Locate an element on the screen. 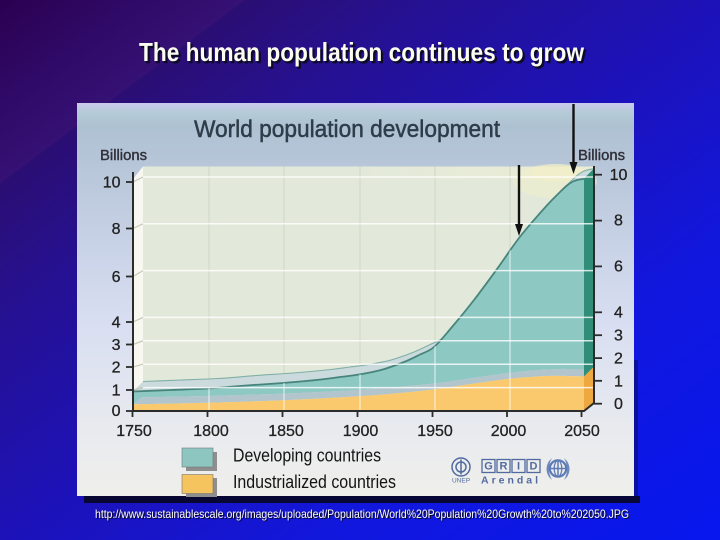  svg-text: 2000 is located at coordinates (509, 431).